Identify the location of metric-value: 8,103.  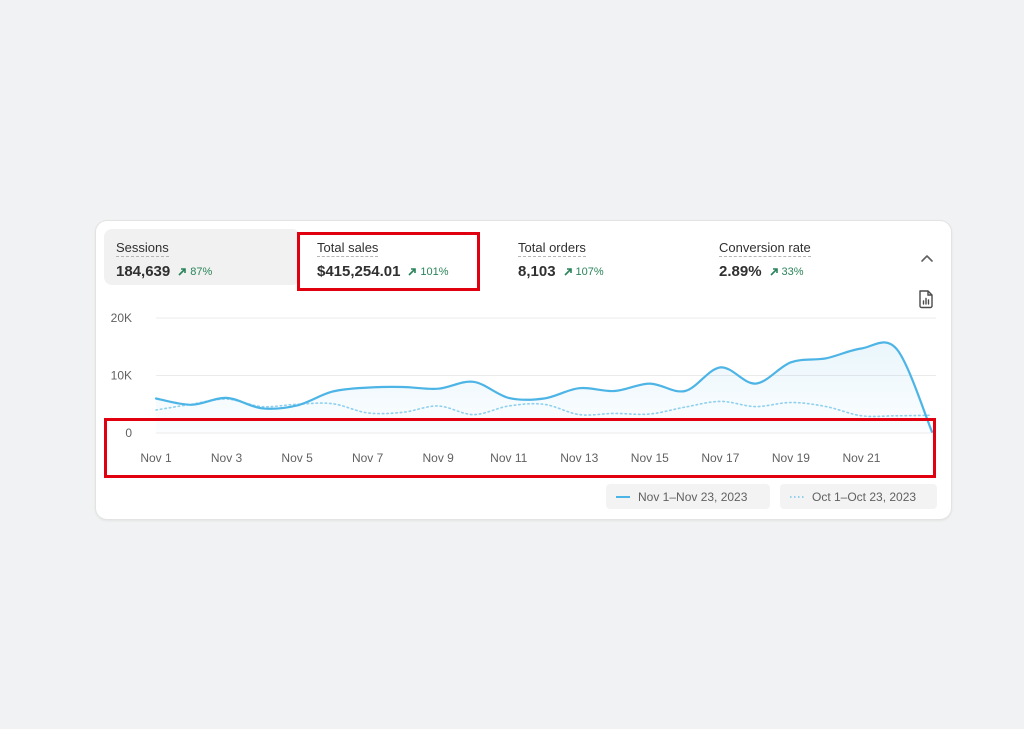
(537, 271).